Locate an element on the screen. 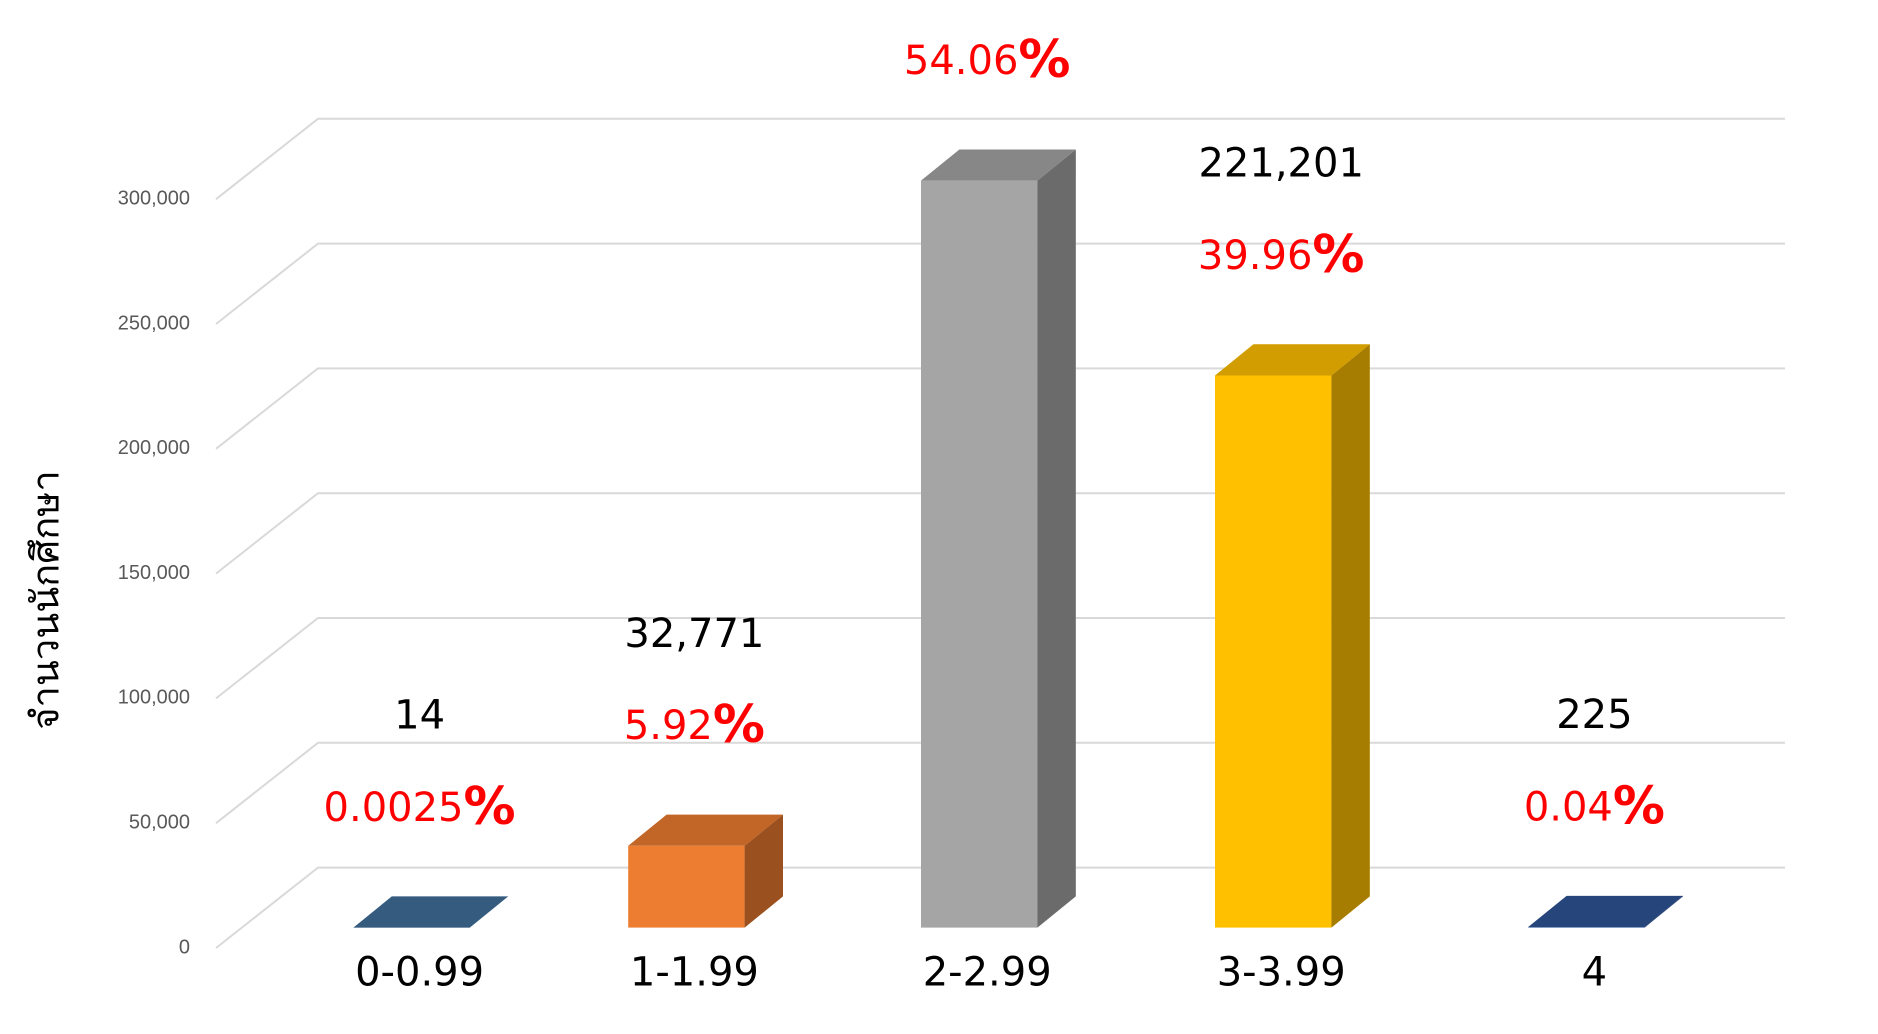  percent-label: 54.06% is located at coordinates (987, 60).